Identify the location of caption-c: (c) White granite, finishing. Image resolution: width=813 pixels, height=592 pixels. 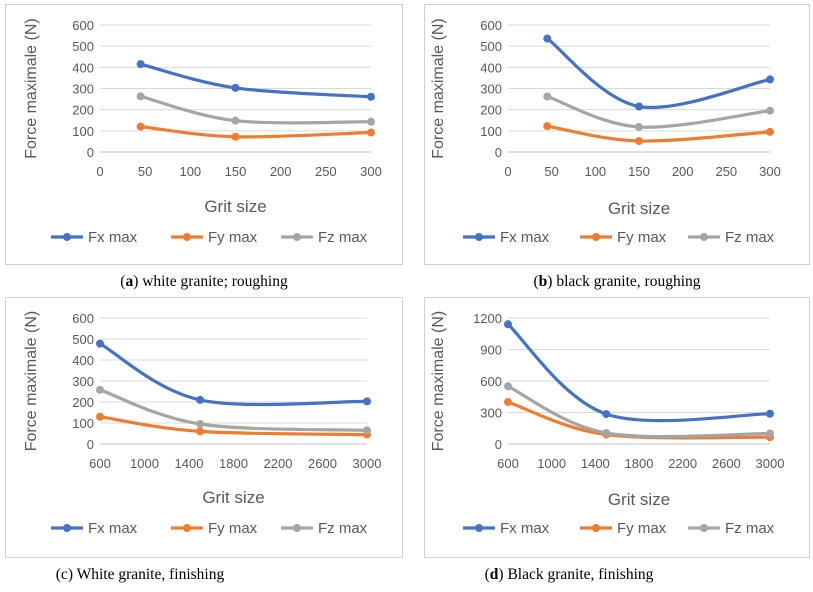
(140, 574).